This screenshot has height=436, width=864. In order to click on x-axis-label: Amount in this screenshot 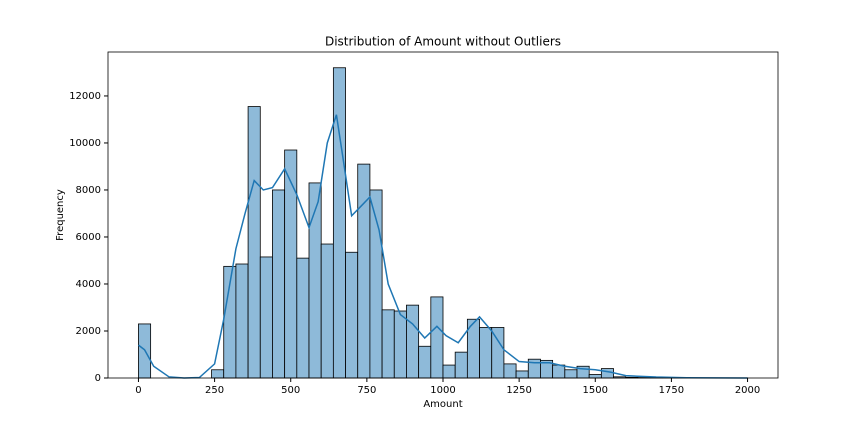, I will do `click(442, 404)`.